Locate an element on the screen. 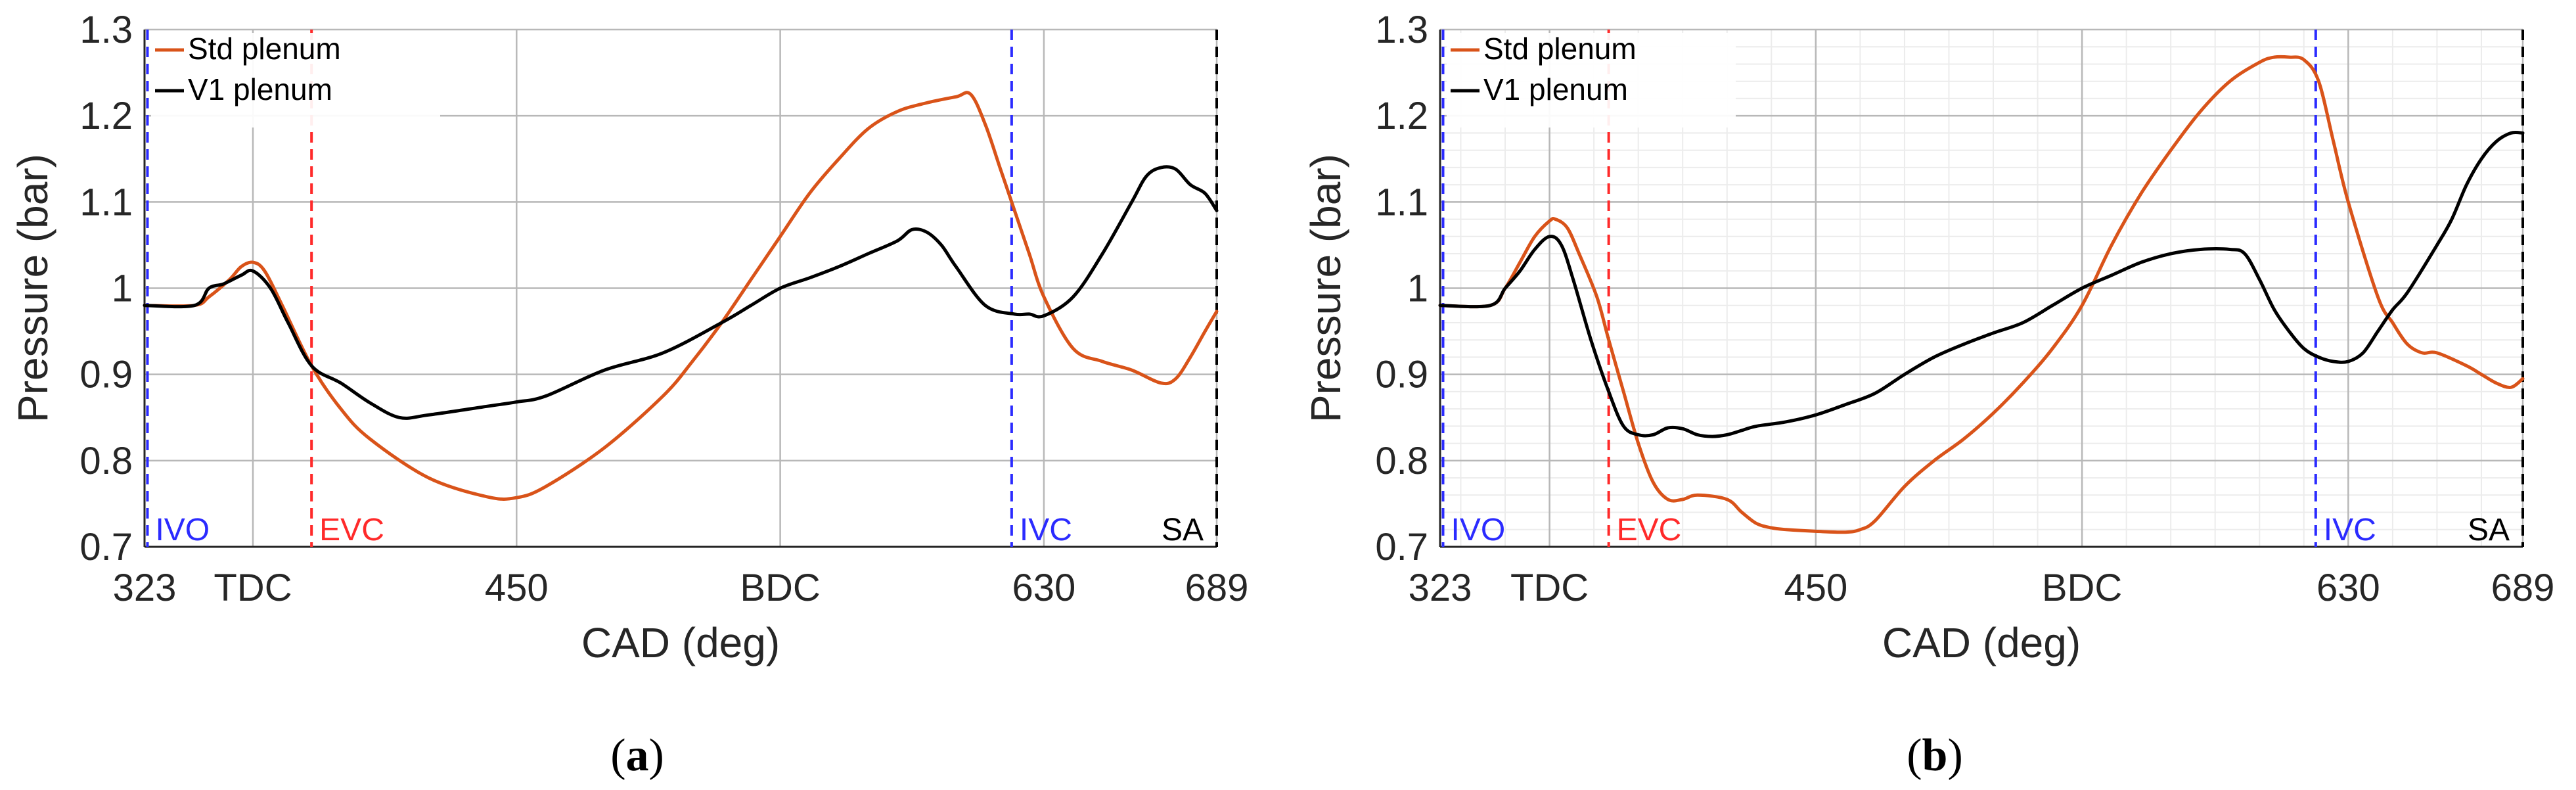 Image resolution: width=2576 pixels, height=790 pixels. series-line-v1-plenum is located at coordinates (681, 292).